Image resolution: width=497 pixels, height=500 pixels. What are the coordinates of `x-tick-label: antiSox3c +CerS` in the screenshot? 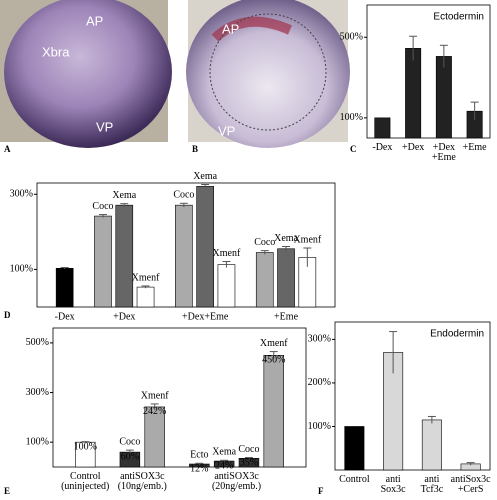 It's located at (471, 484).